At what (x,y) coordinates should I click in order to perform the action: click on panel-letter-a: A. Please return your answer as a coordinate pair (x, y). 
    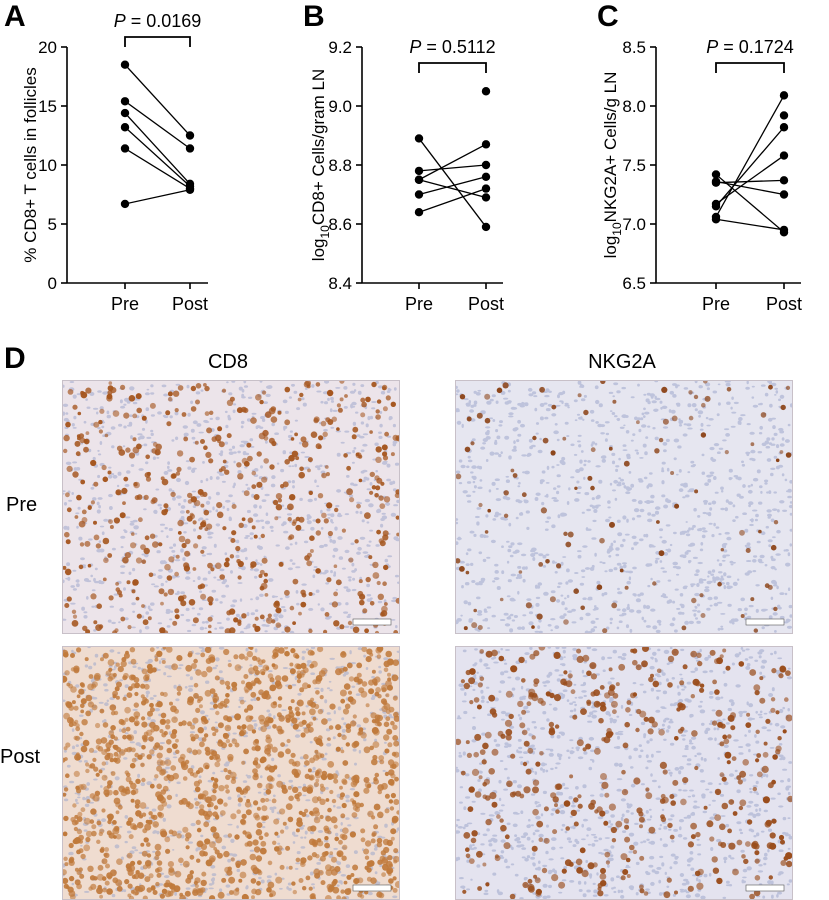
    Looking at the image, I should click on (15, 16).